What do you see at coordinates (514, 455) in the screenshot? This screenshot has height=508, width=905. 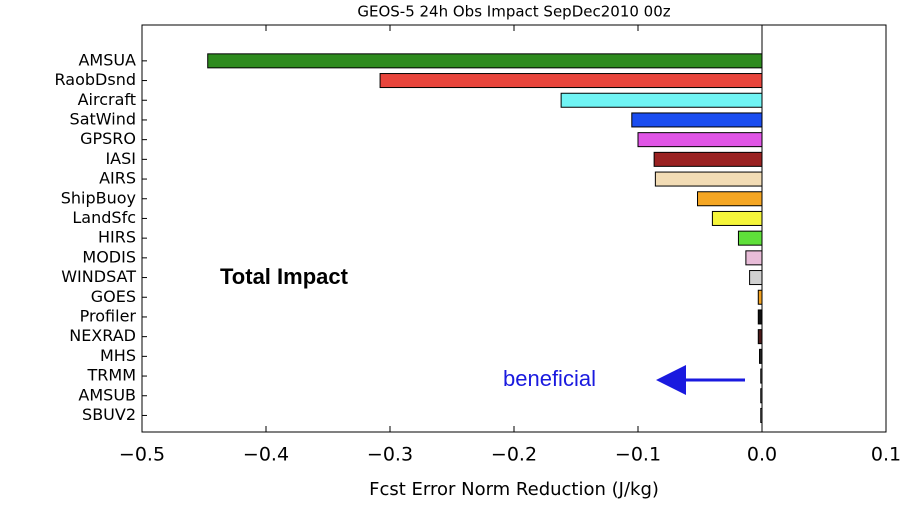 I see `x-tick-label: −0.2` at bounding box center [514, 455].